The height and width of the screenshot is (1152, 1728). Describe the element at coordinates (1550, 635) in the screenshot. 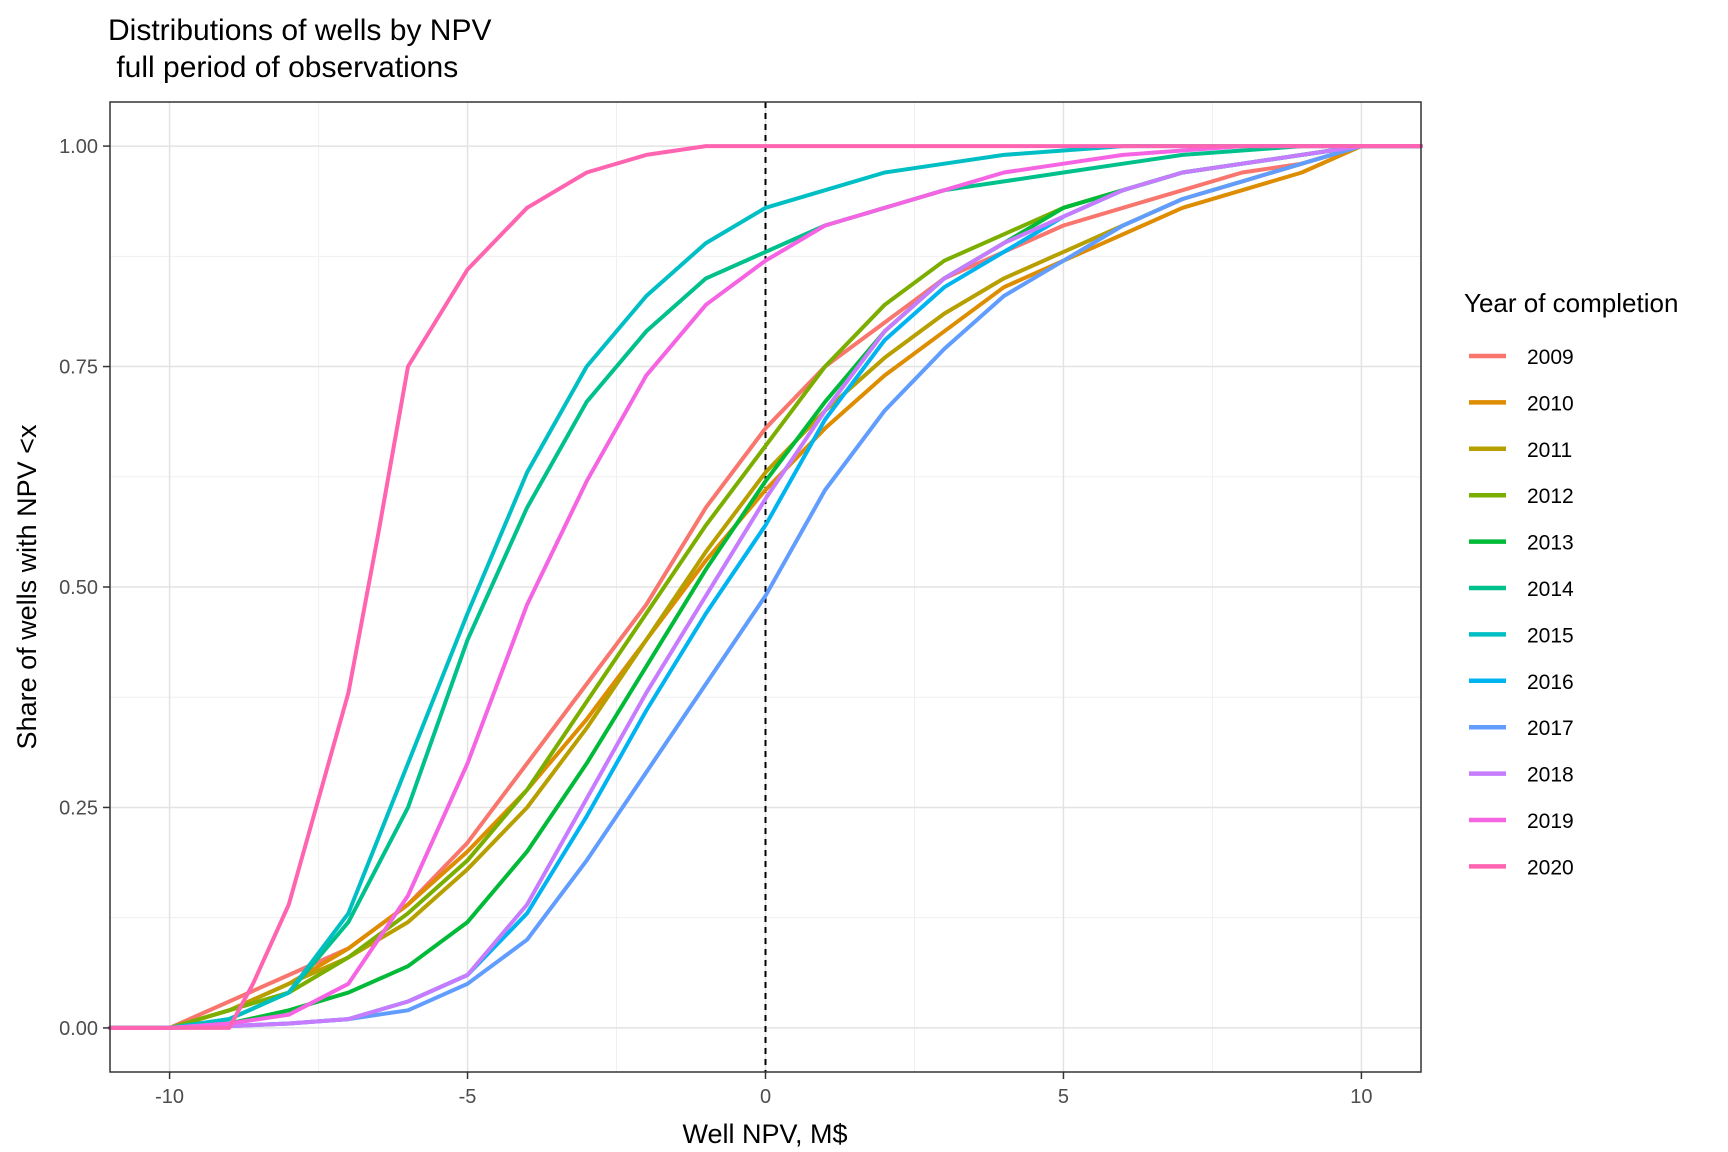

I see `legend-label-2015: 2015` at that location.